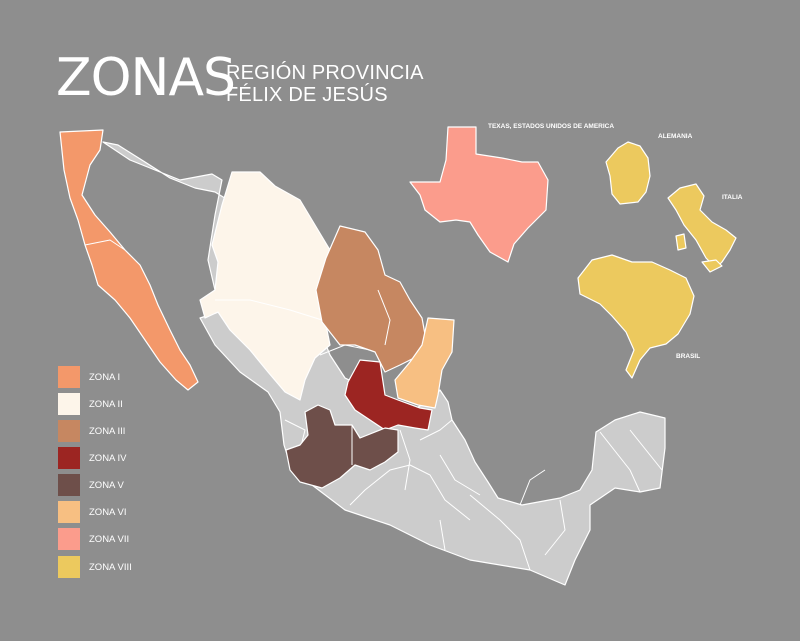 The width and height of the screenshot is (800, 641). Describe the element at coordinates (342, 446) in the screenshot. I see `zona-v-region` at that location.